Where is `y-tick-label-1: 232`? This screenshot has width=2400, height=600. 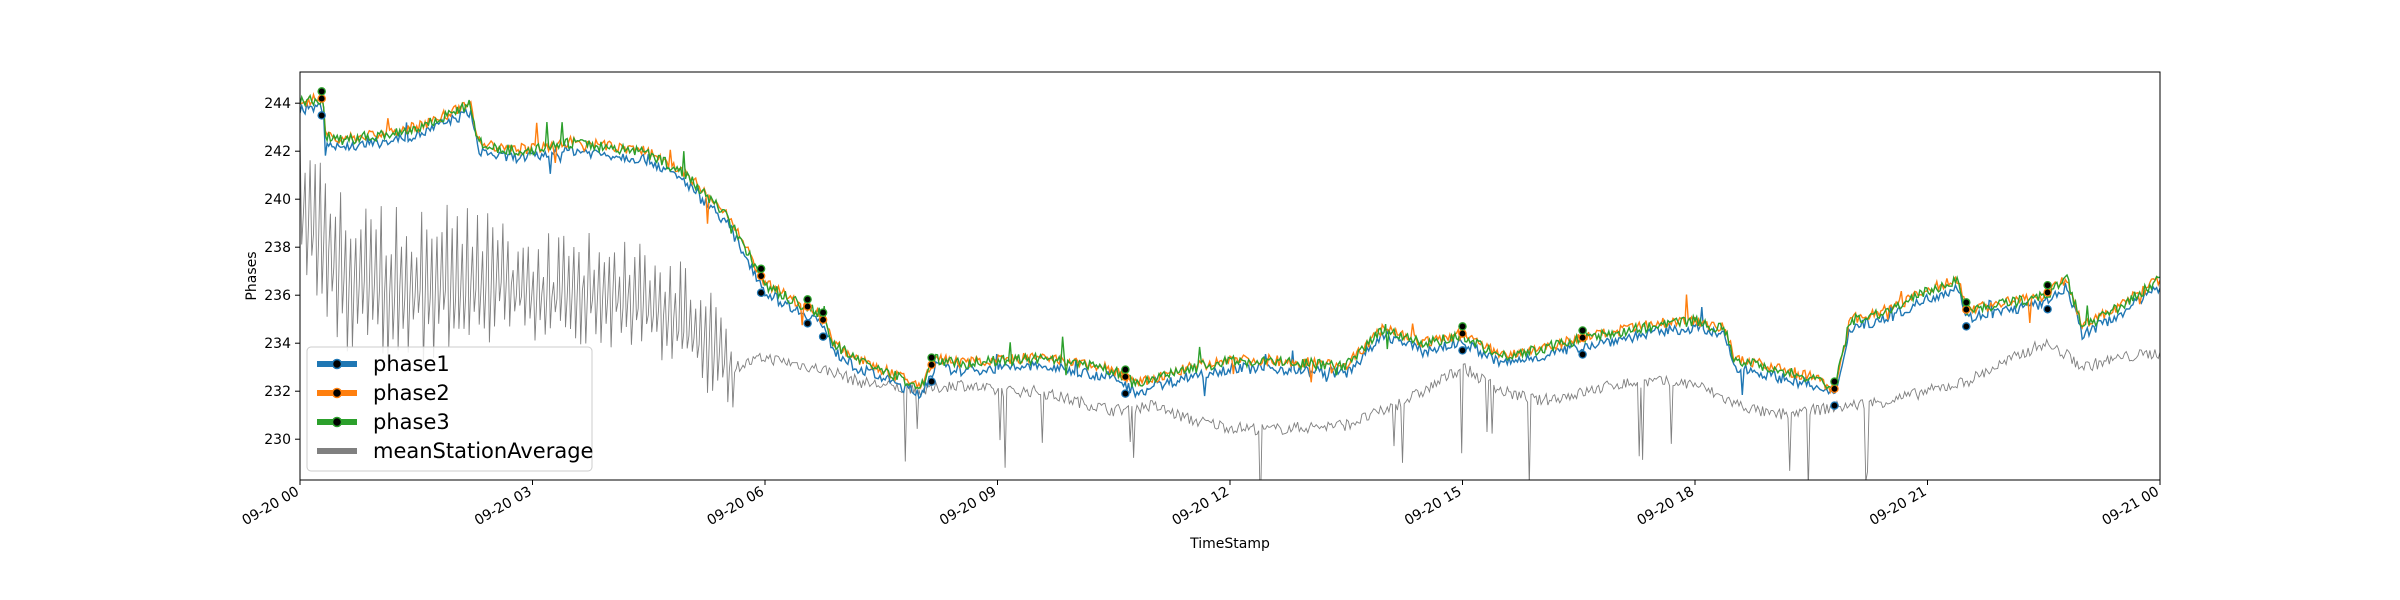 y-tick-label-1: 232 is located at coordinates (277, 392).